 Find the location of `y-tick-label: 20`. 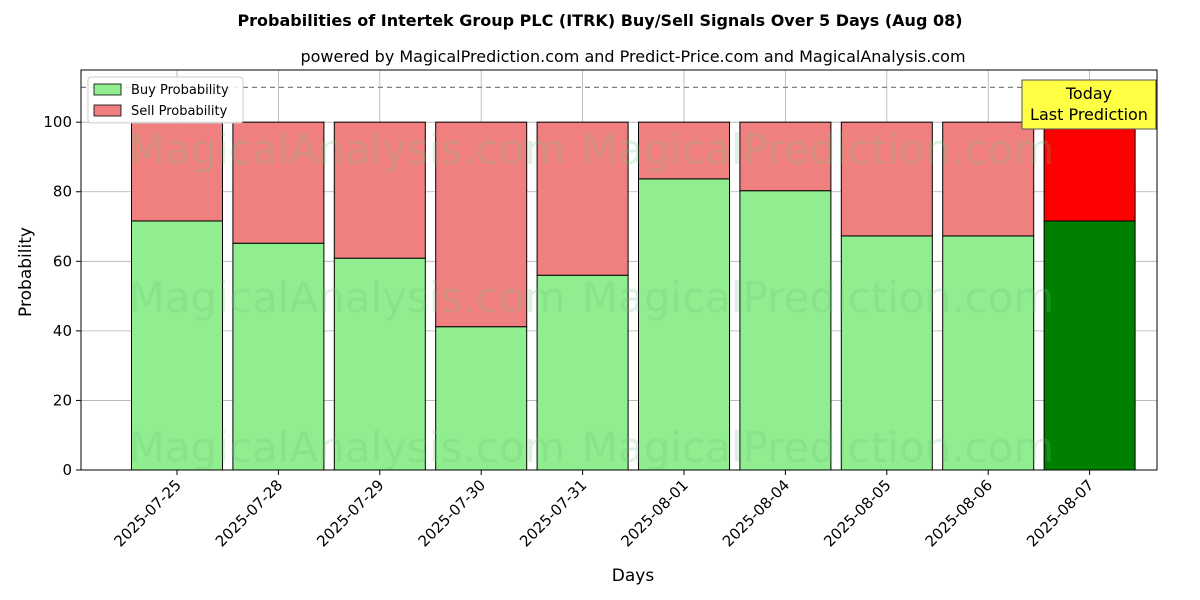

y-tick-label: 20 is located at coordinates (62, 400).